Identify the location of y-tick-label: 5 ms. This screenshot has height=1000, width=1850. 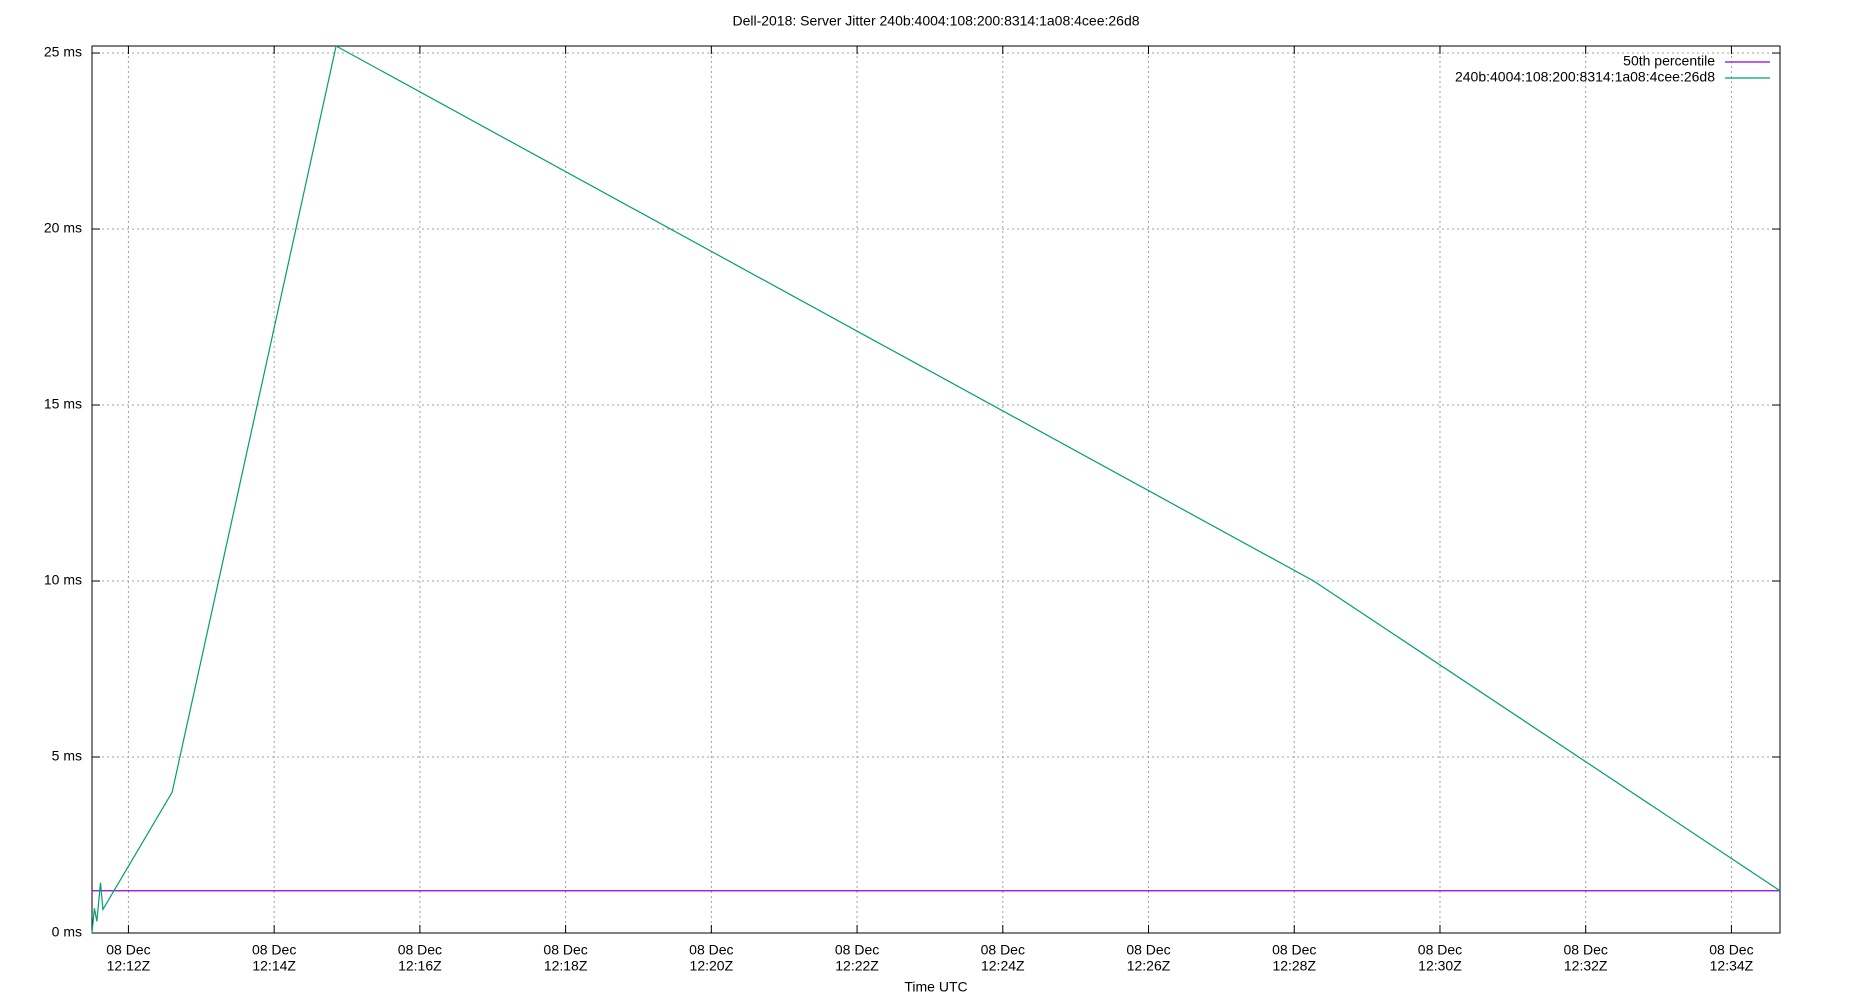
(67, 756).